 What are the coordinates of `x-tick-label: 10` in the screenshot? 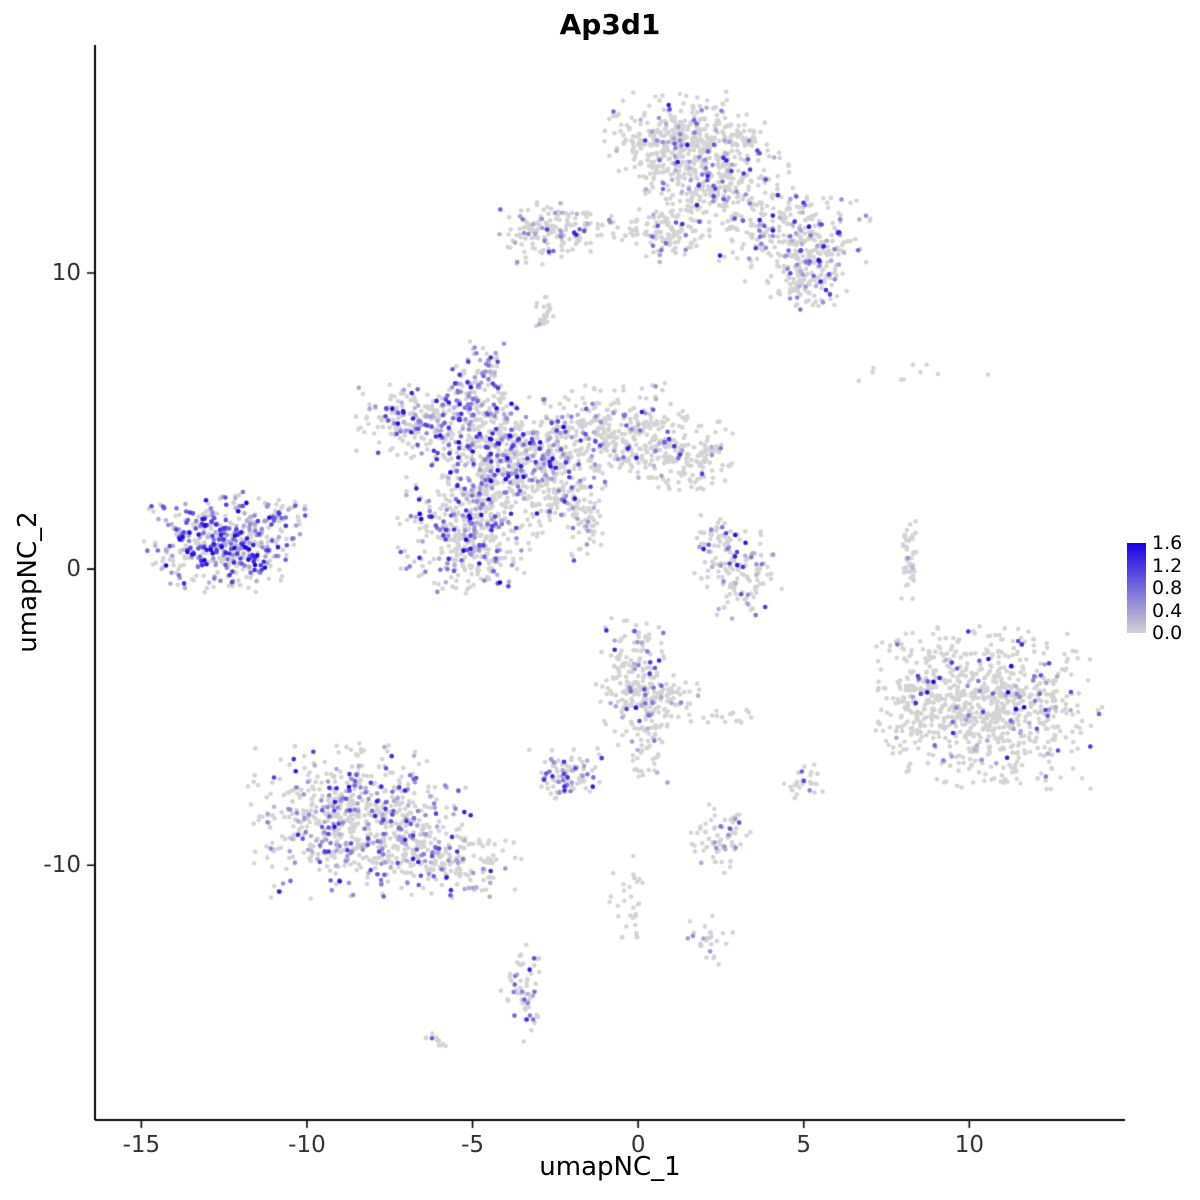 It's located at (969, 1145).